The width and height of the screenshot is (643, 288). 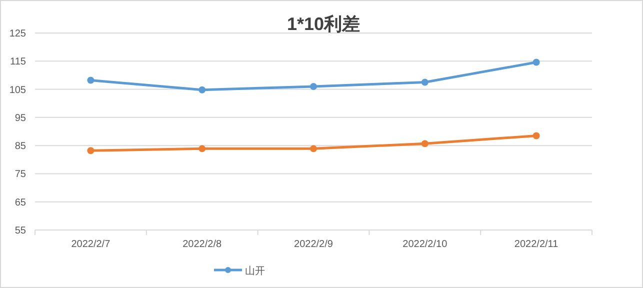 I want to click on y-tick-label: 75, so click(x=20, y=174).